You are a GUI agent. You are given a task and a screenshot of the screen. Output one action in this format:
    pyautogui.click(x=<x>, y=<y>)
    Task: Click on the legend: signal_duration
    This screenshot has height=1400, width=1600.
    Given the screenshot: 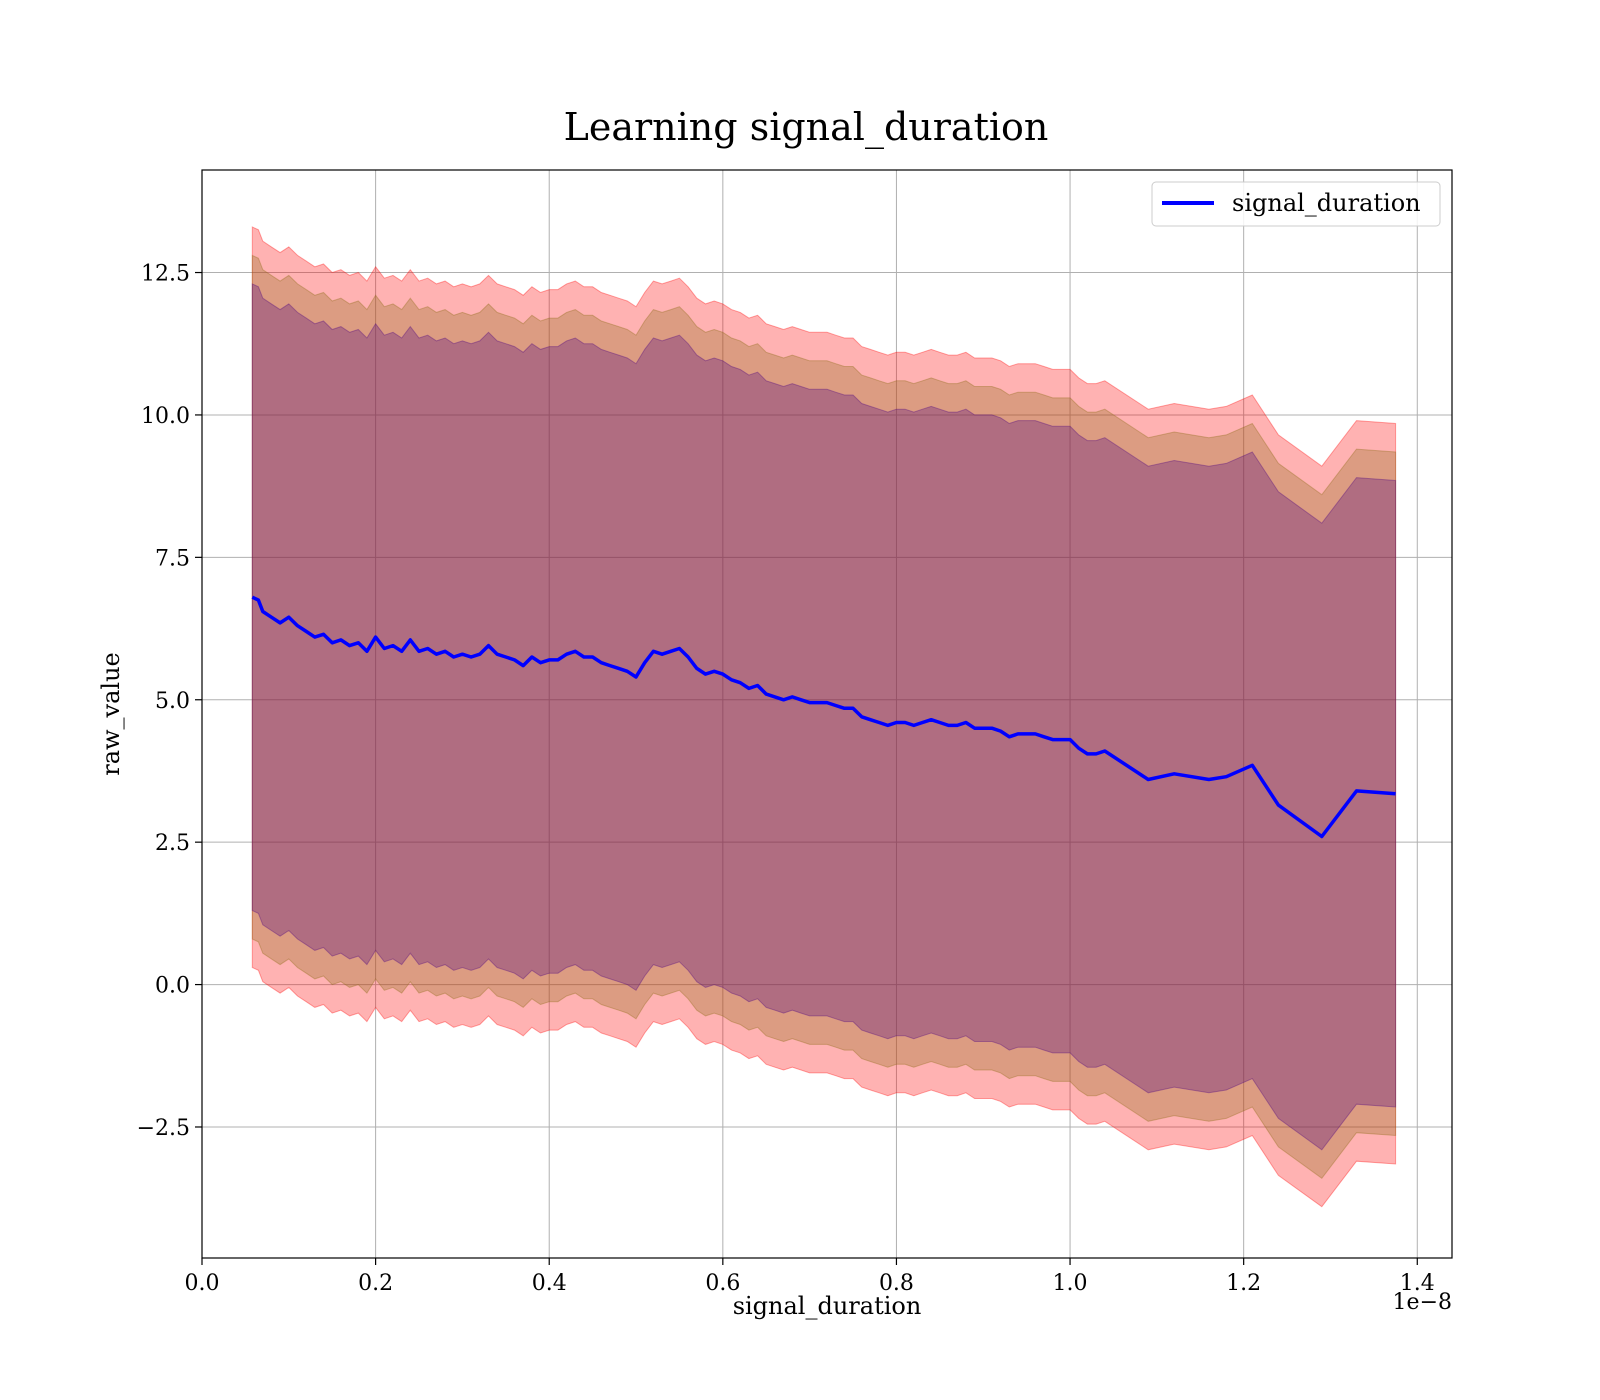 What is the action you would take?
    pyautogui.click(x=1296, y=204)
    